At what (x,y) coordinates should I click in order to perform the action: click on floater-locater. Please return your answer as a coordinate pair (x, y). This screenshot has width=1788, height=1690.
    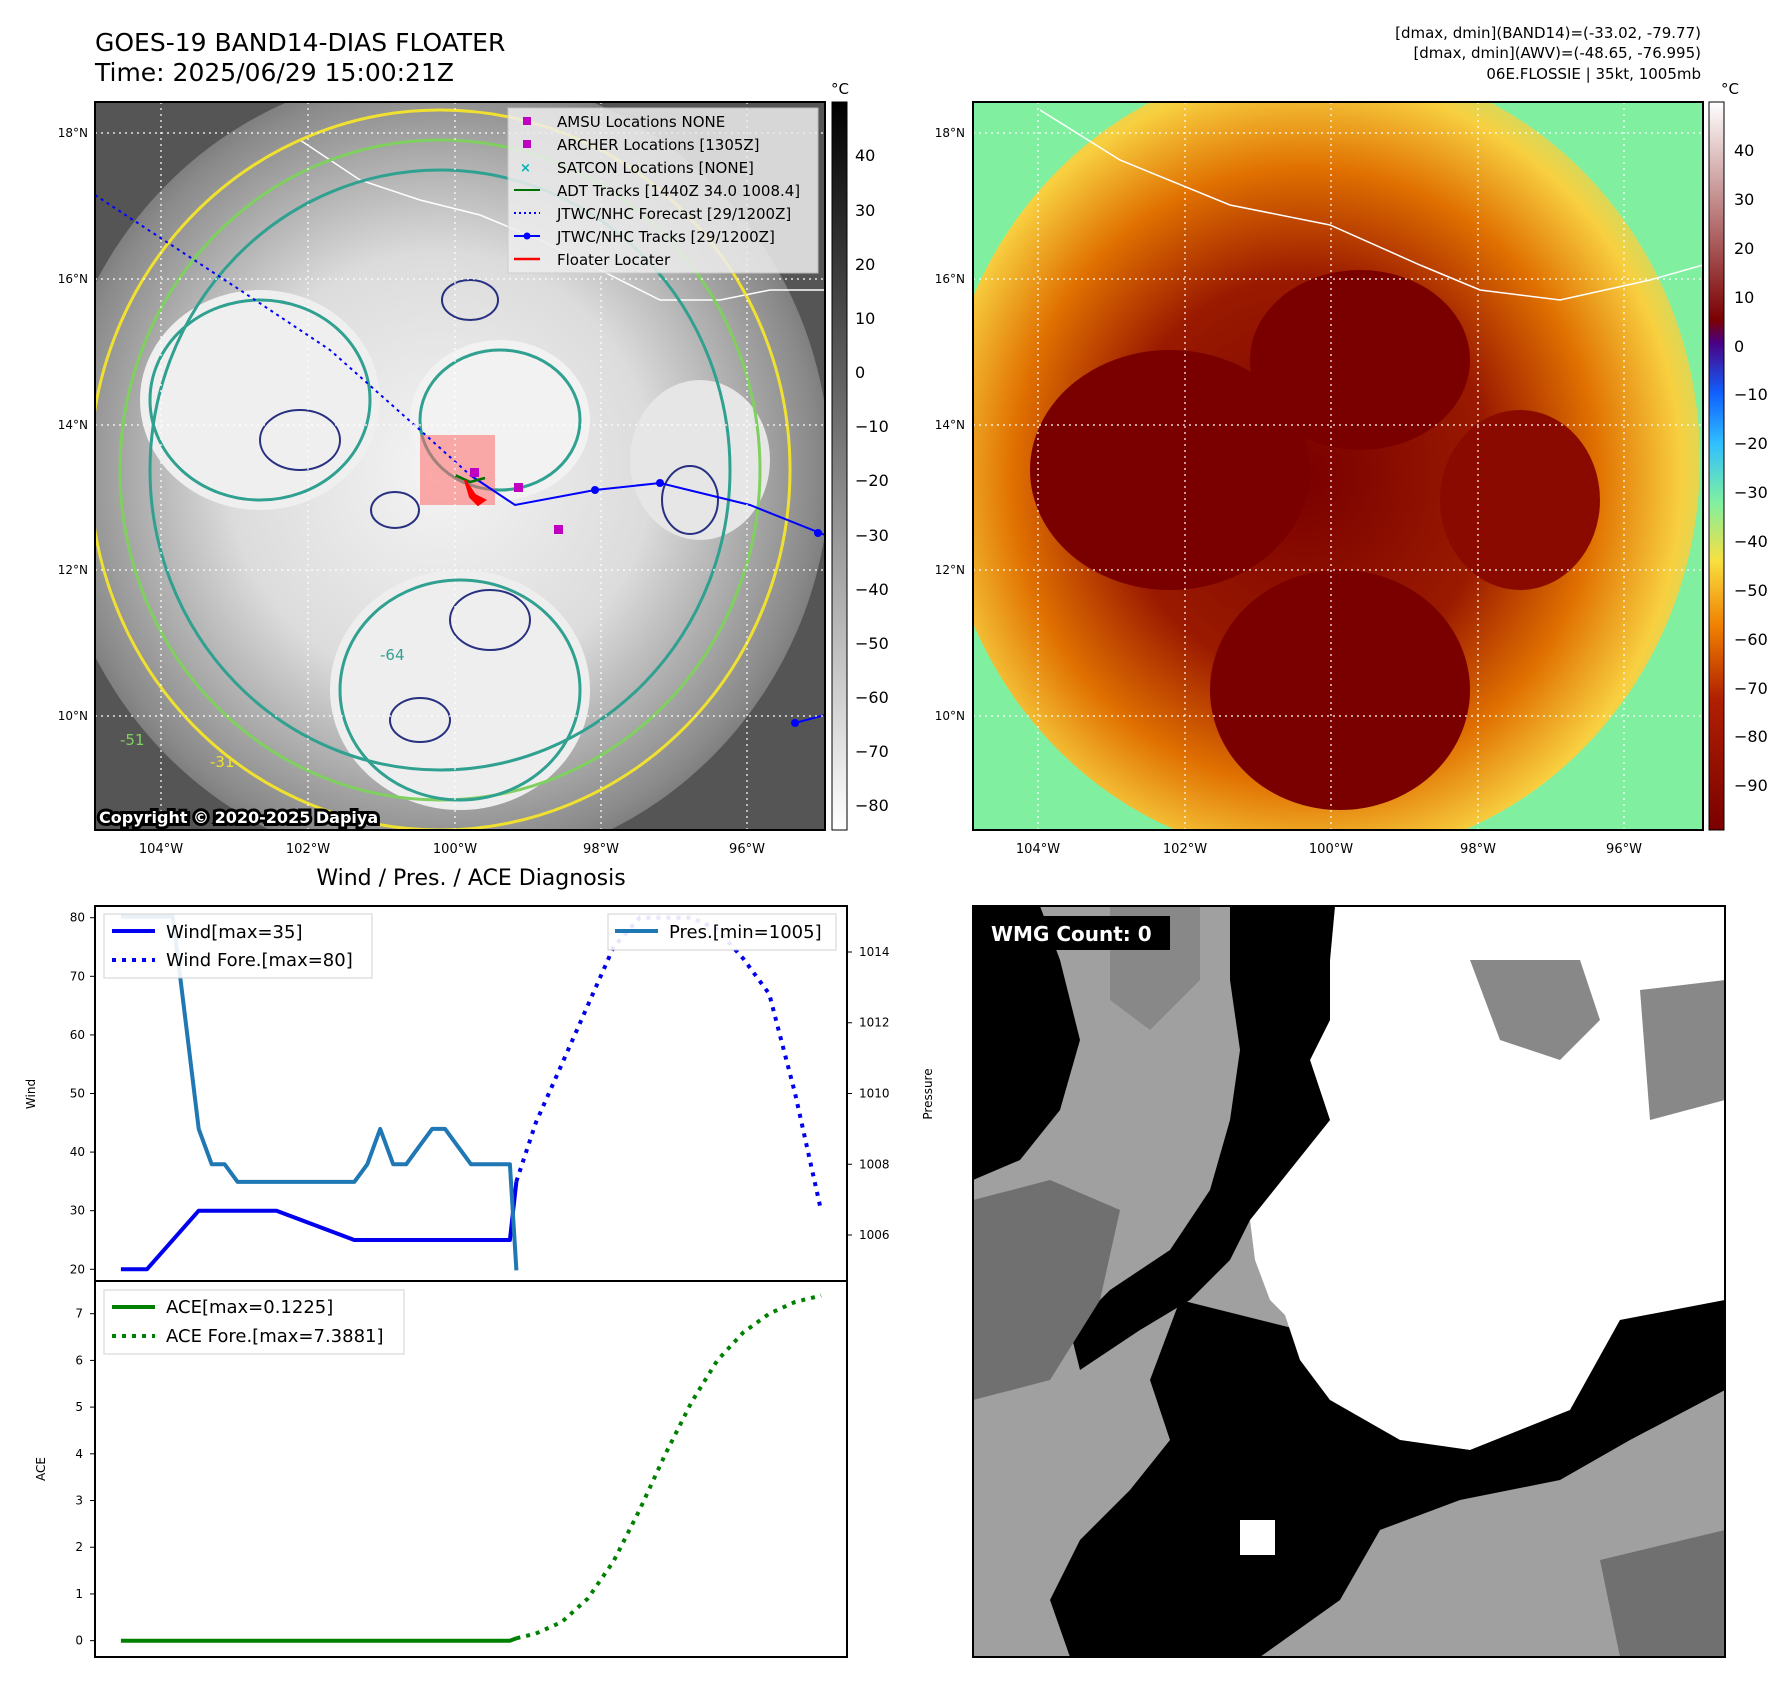
    Looking at the image, I should click on (475, 493).